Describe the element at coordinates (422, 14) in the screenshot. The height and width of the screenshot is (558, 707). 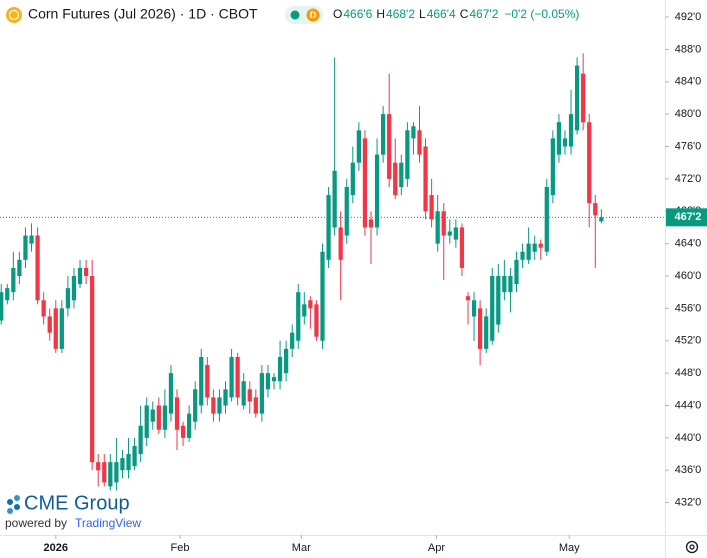
I see `ohlc-key: L` at that location.